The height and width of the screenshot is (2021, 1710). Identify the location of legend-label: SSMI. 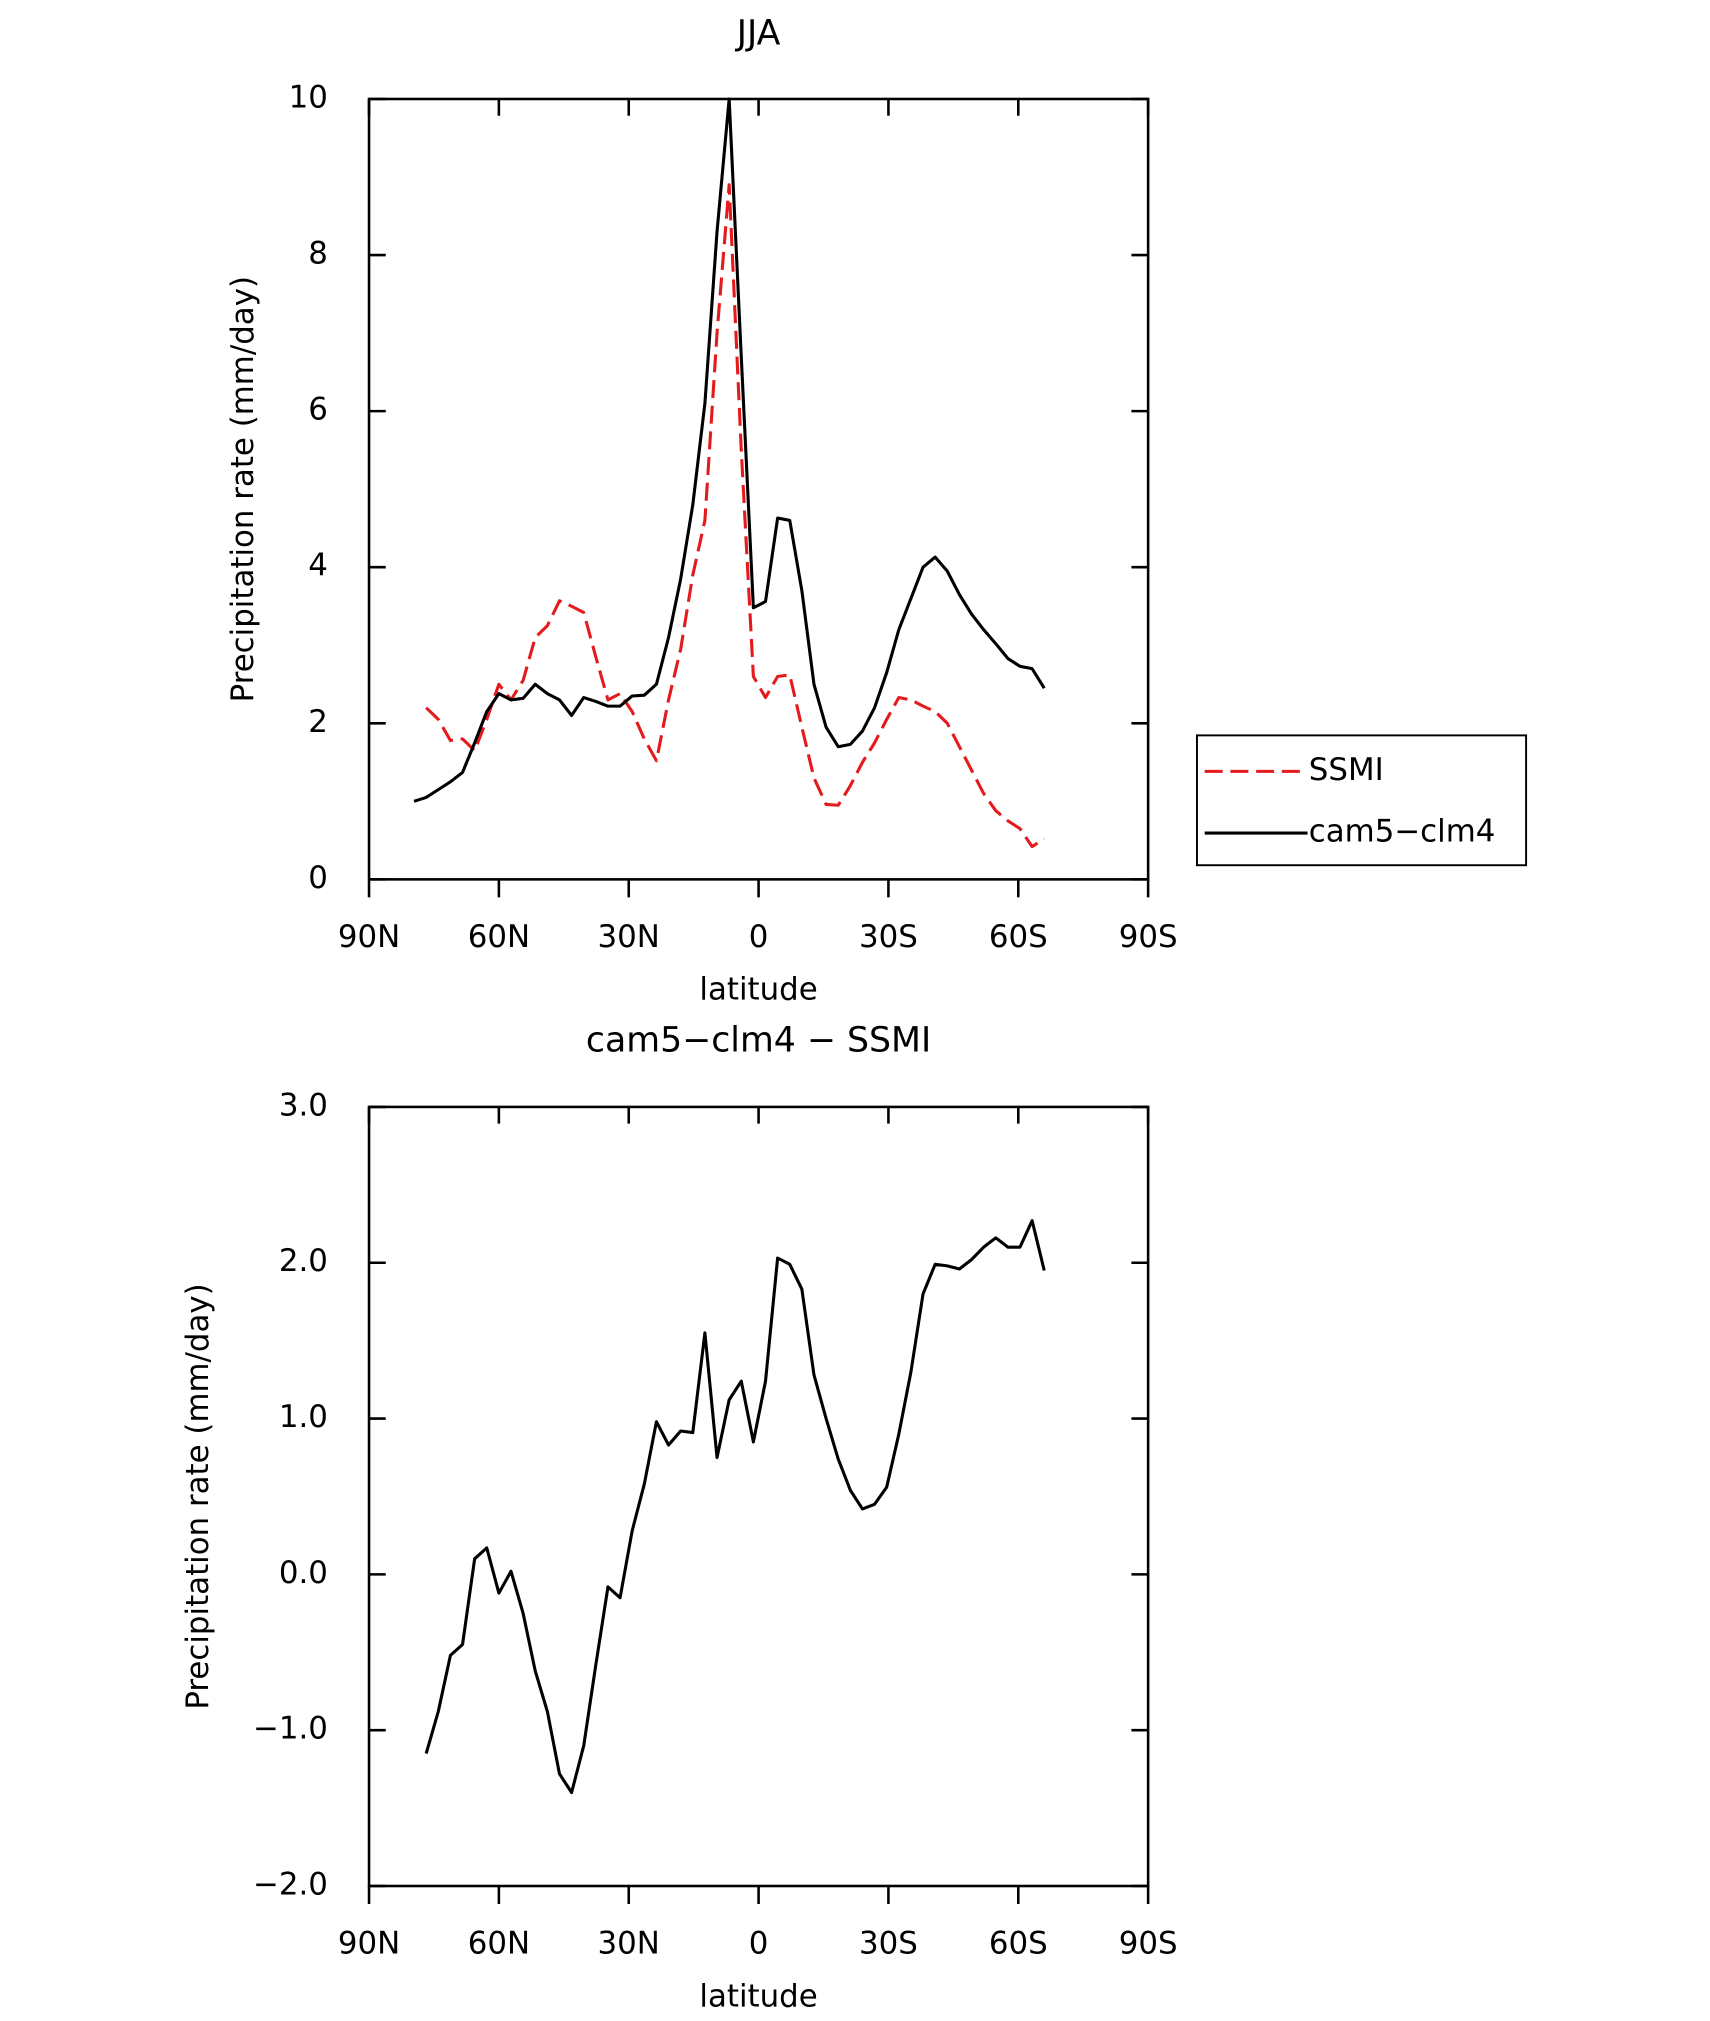
(1346, 770).